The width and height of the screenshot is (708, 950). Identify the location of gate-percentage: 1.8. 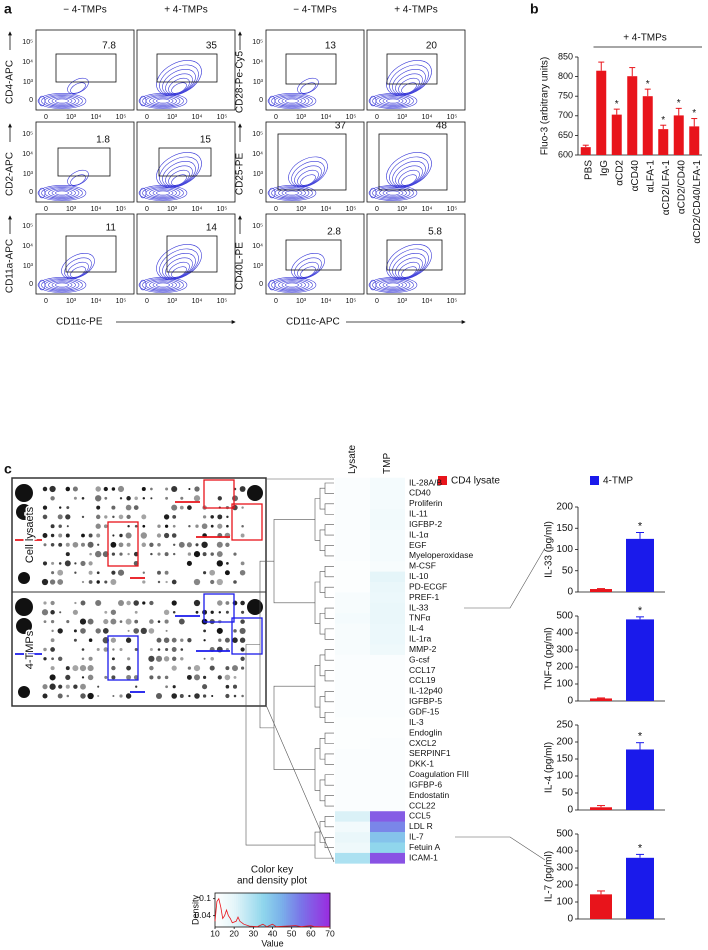
(103, 140).